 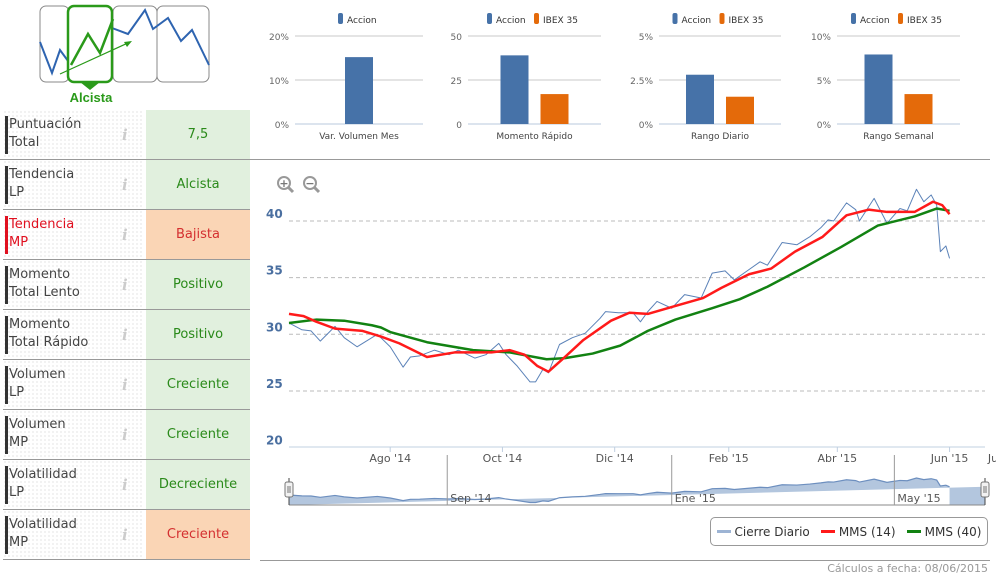 I want to click on indicator-row: Momento Total Lento i Positivo, so click(x=126, y=285).